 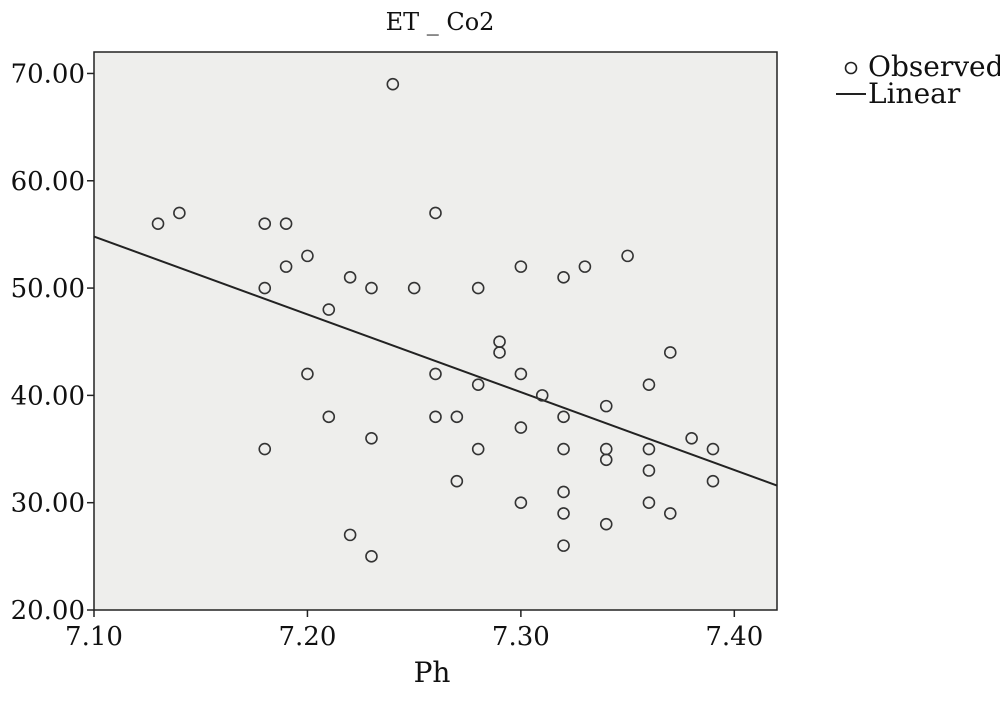 What do you see at coordinates (48, 74) in the screenshot?
I see `y-tick-label: 70.00` at bounding box center [48, 74].